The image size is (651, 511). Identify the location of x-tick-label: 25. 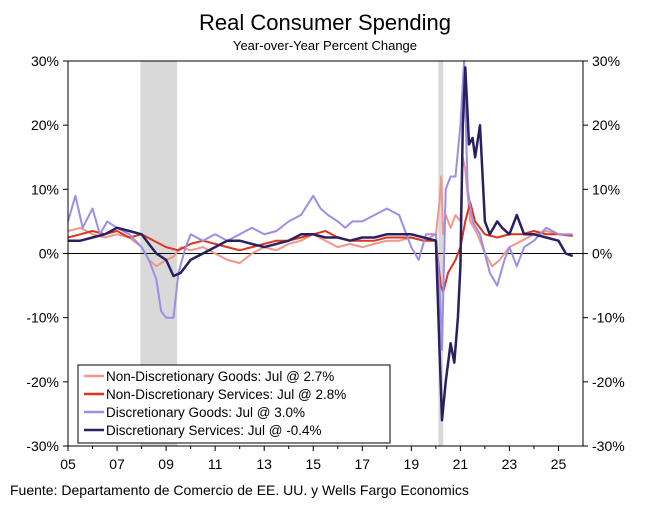
(559, 464).